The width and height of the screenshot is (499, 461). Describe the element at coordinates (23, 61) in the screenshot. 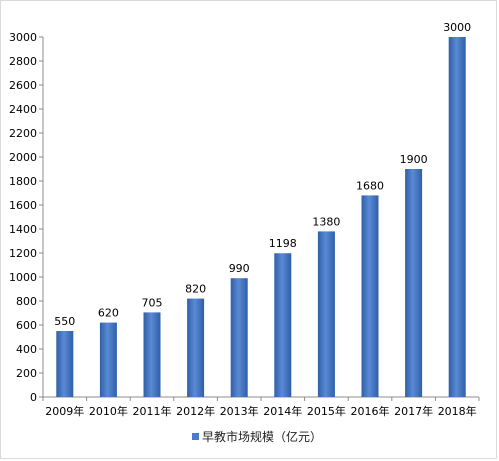

I see `y-tick-label: 2800` at that location.